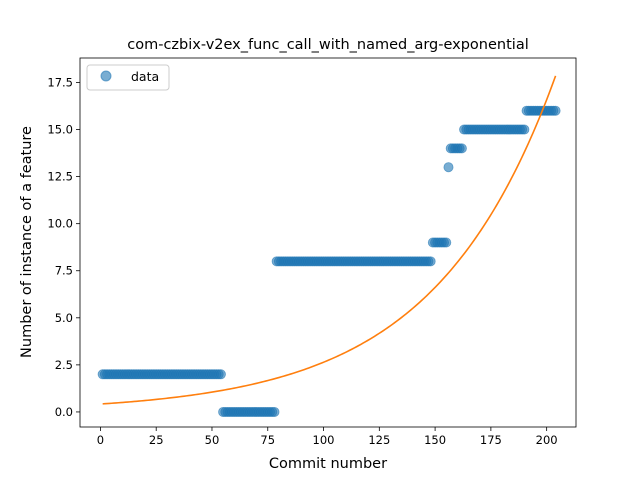 The width and height of the screenshot is (640, 480). I want to click on x-axis-label: Commit number, so click(328, 464).